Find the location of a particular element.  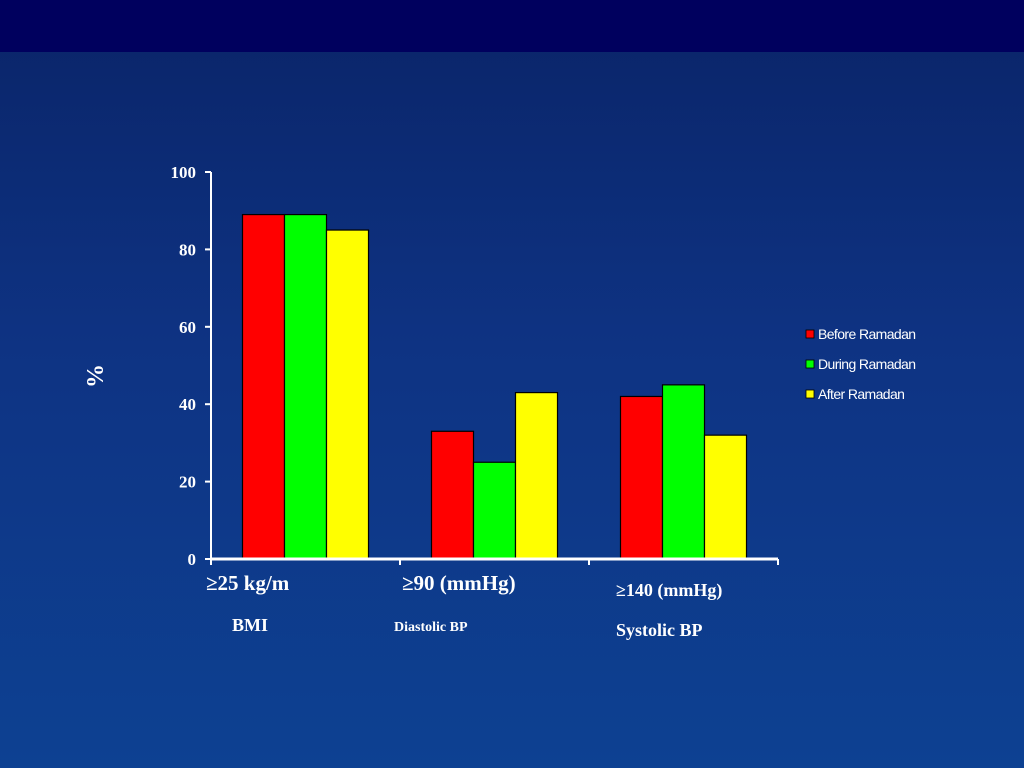

y-tick-label: 0 is located at coordinates (192, 559).